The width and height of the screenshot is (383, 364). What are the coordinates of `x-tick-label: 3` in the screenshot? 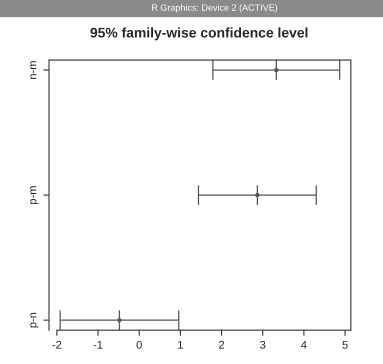 It's located at (263, 344).